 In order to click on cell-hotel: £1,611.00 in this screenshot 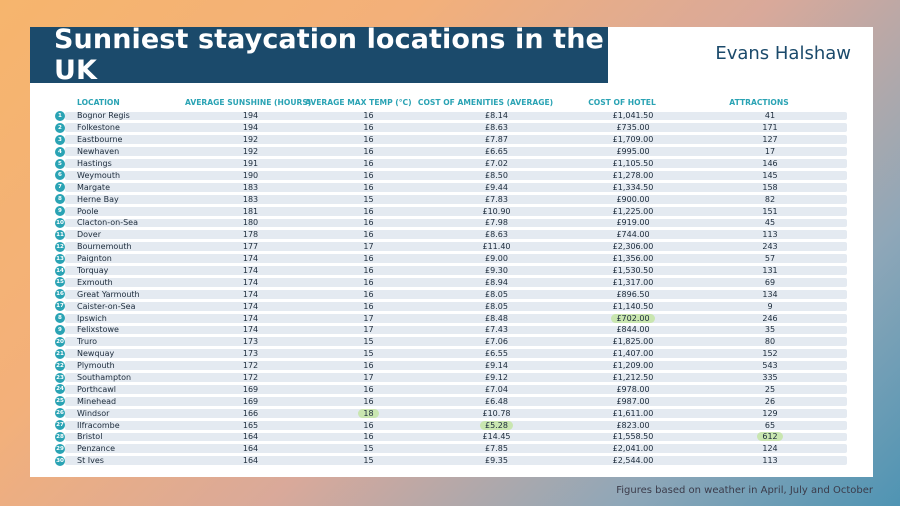, I will do `click(633, 413)`.